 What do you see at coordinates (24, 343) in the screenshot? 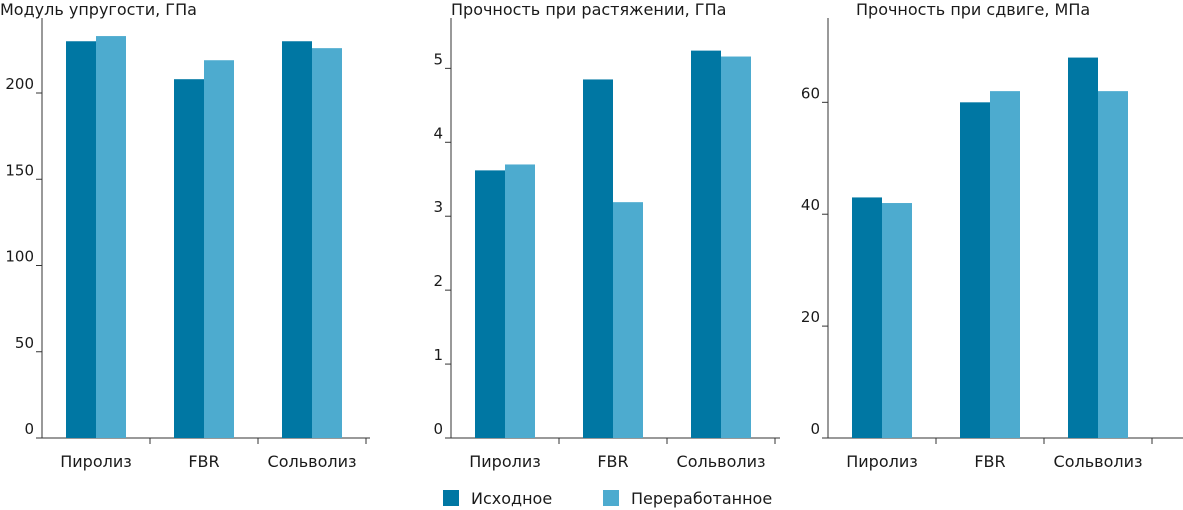
I see `y-tick-label: 50` at bounding box center [24, 343].